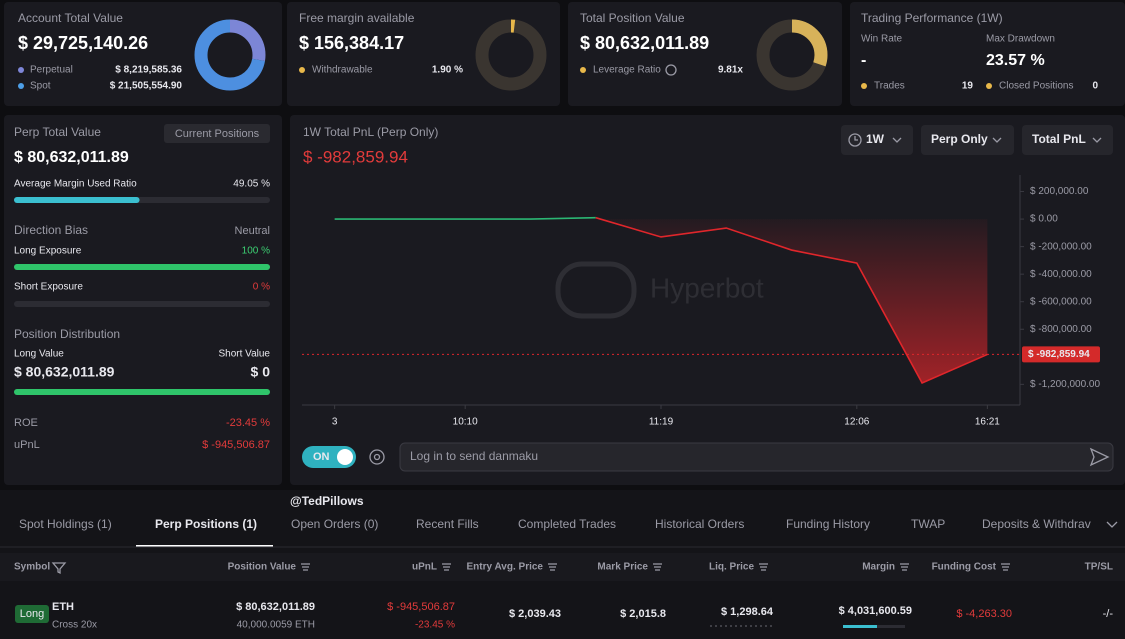 The height and width of the screenshot is (639, 1125). Describe the element at coordinates (632, 18) in the screenshot. I see `card-title: Total Position Value` at that location.